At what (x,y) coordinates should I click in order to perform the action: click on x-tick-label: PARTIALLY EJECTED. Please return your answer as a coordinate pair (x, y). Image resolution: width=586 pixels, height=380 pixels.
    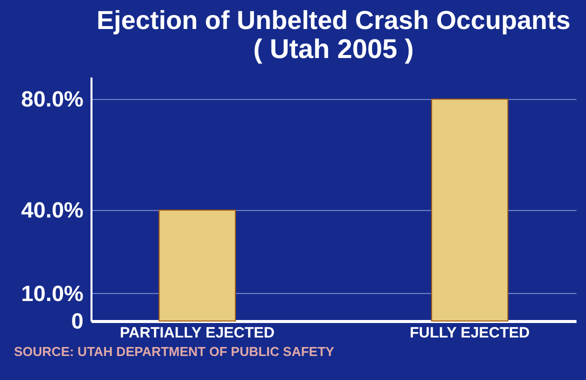
    Looking at the image, I should click on (197, 333).